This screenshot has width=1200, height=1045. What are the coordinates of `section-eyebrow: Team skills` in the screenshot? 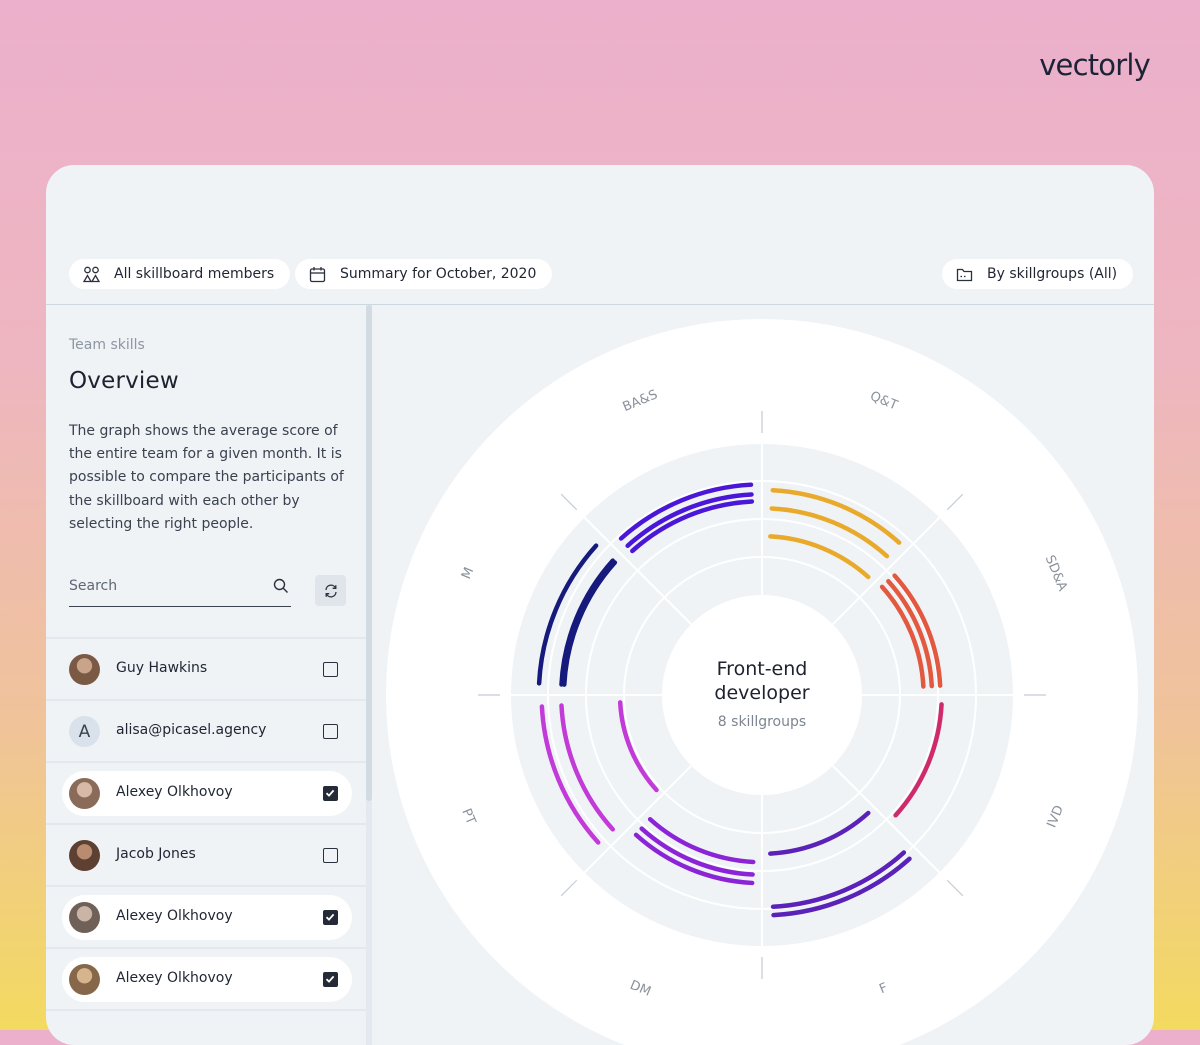 It's located at (107, 345).